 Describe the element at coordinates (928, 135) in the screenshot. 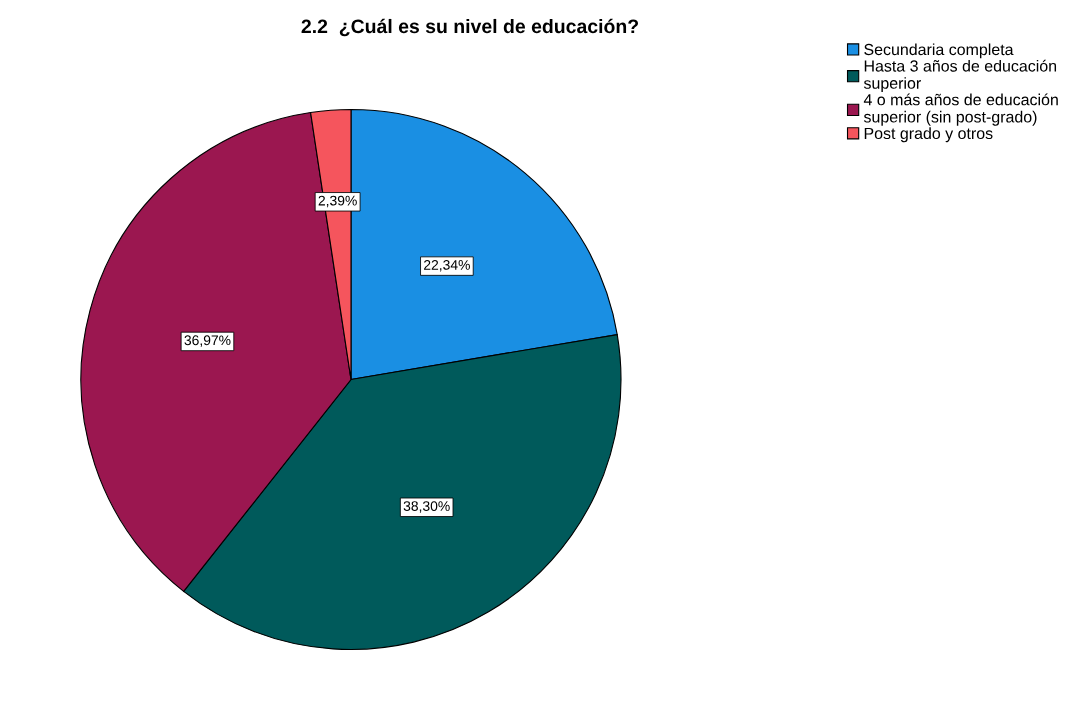

I see `legend-label: Post grado y otros` at that location.